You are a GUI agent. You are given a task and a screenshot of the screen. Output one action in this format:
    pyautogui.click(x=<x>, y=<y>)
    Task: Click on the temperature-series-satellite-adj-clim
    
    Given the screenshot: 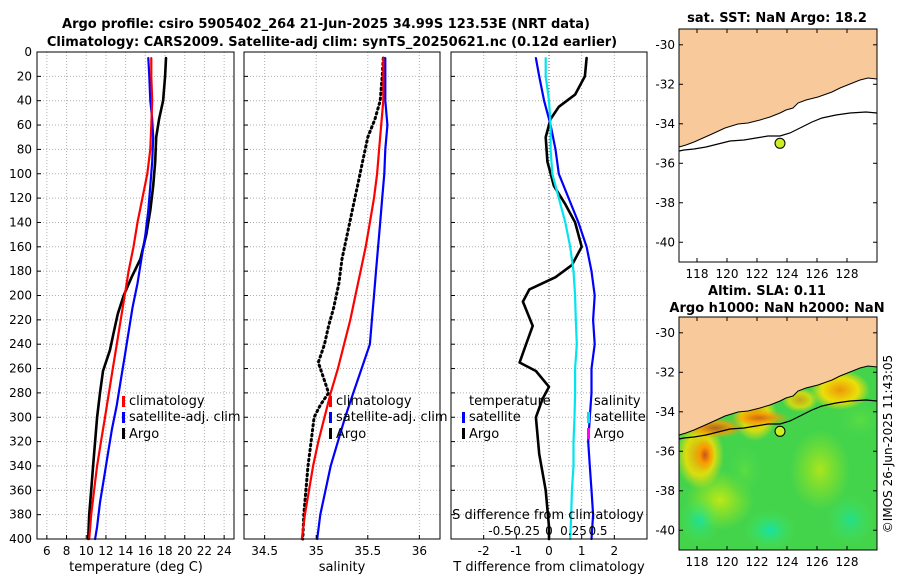 What is the action you would take?
    pyautogui.click(x=124, y=299)
    